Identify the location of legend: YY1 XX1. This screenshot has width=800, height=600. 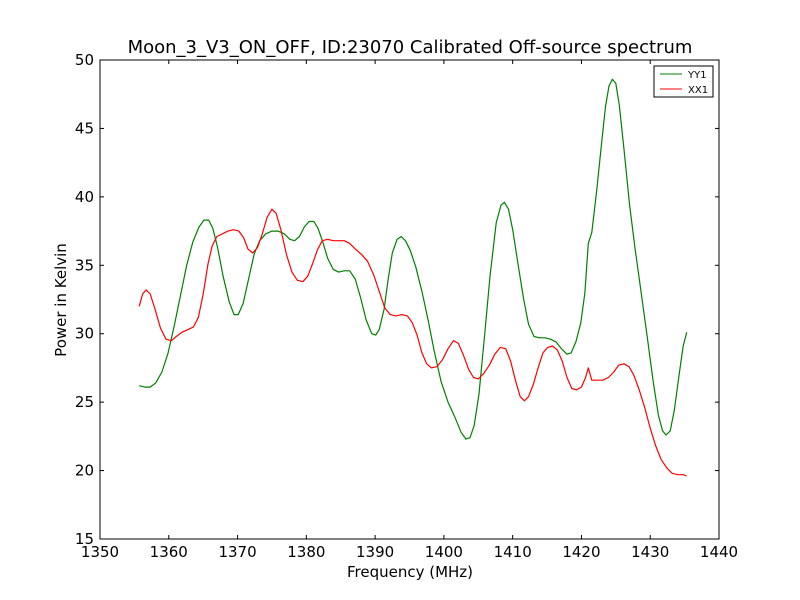
(683, 81).